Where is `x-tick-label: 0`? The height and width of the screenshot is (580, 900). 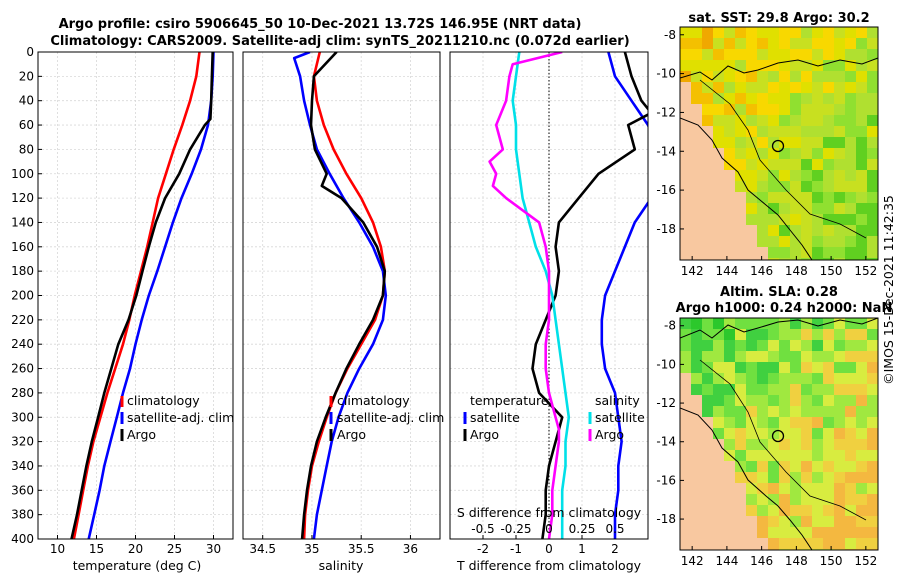 x-tick-label: 0 is located at coordinates (549, 549).